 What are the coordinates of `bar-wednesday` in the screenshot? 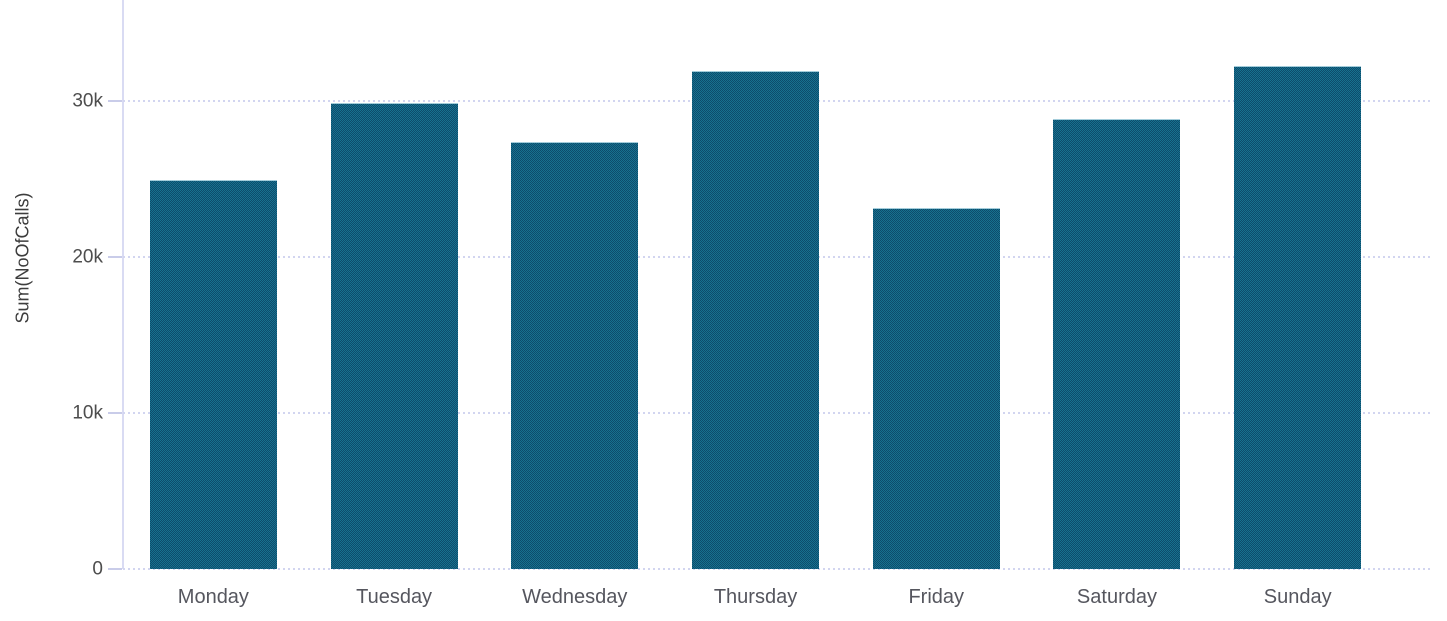 It's located at (575, 355).